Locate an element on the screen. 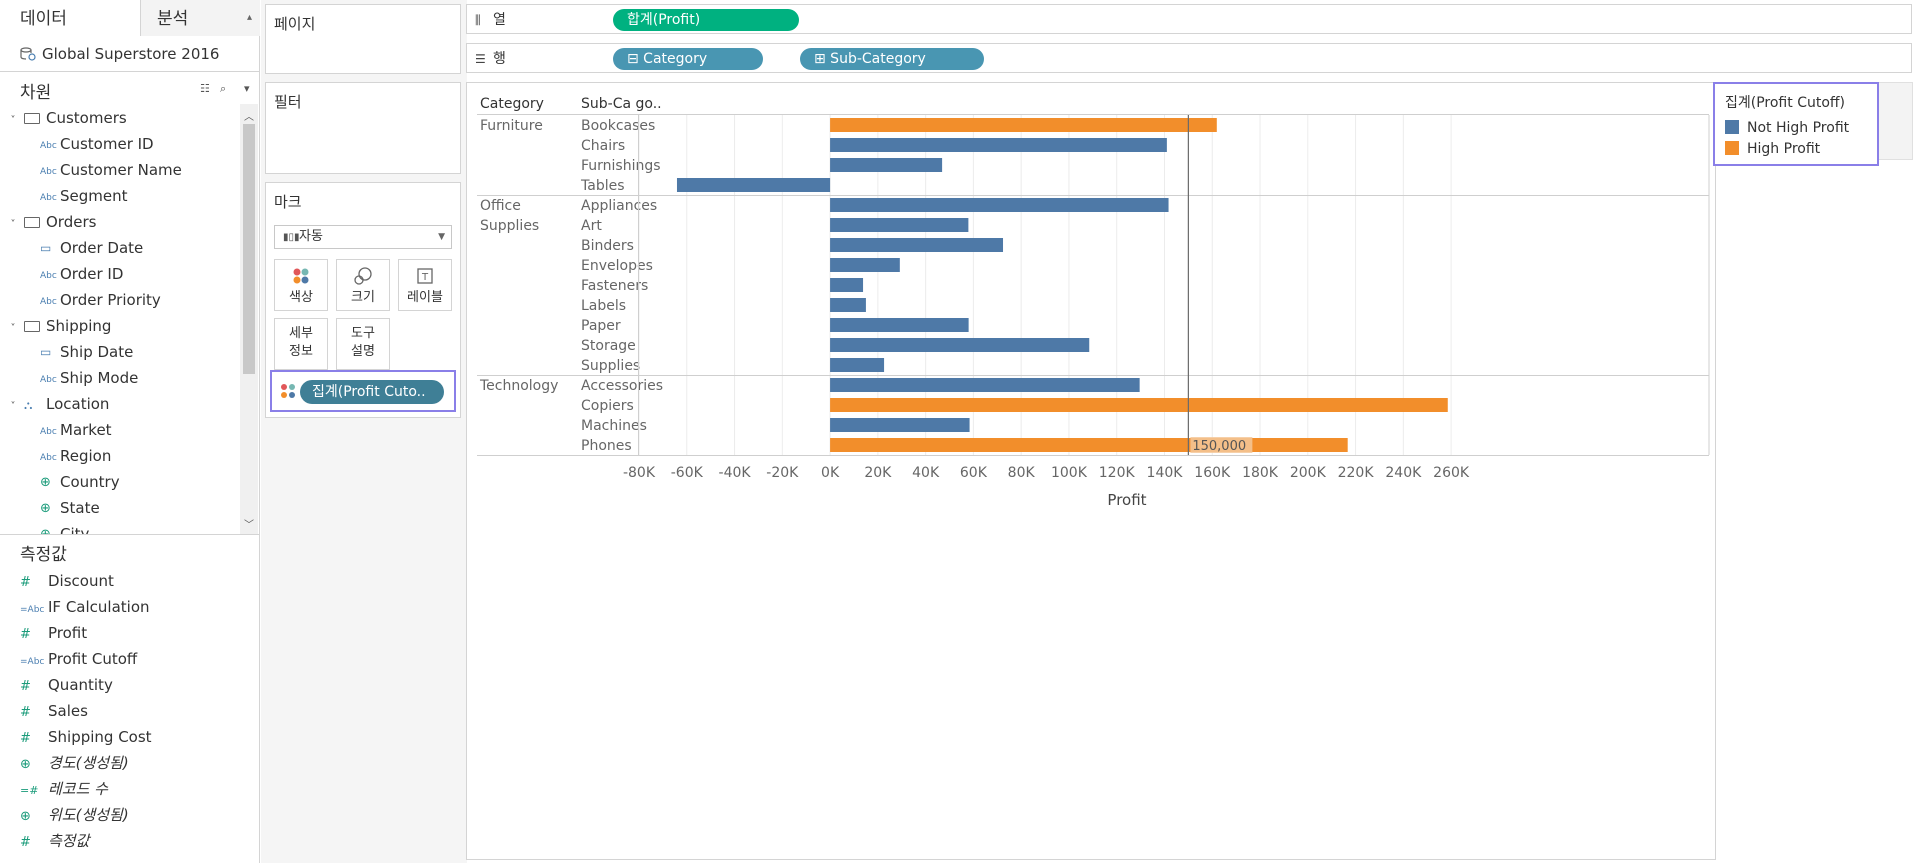 This screenshot has width=1918, height=863. label-mark-button: T 레이블 is located at coordinates (425, 285).